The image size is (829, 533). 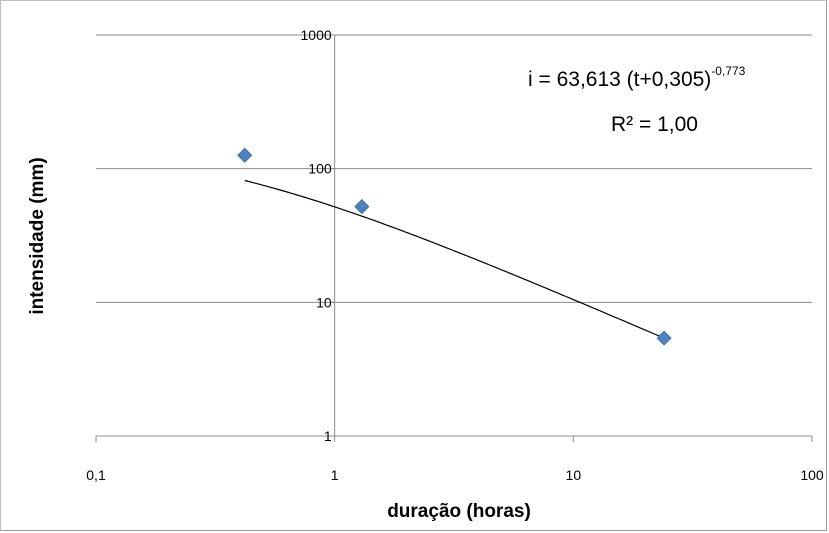 I want to click on y-tick-label: 100, so click(x=320, y=169).